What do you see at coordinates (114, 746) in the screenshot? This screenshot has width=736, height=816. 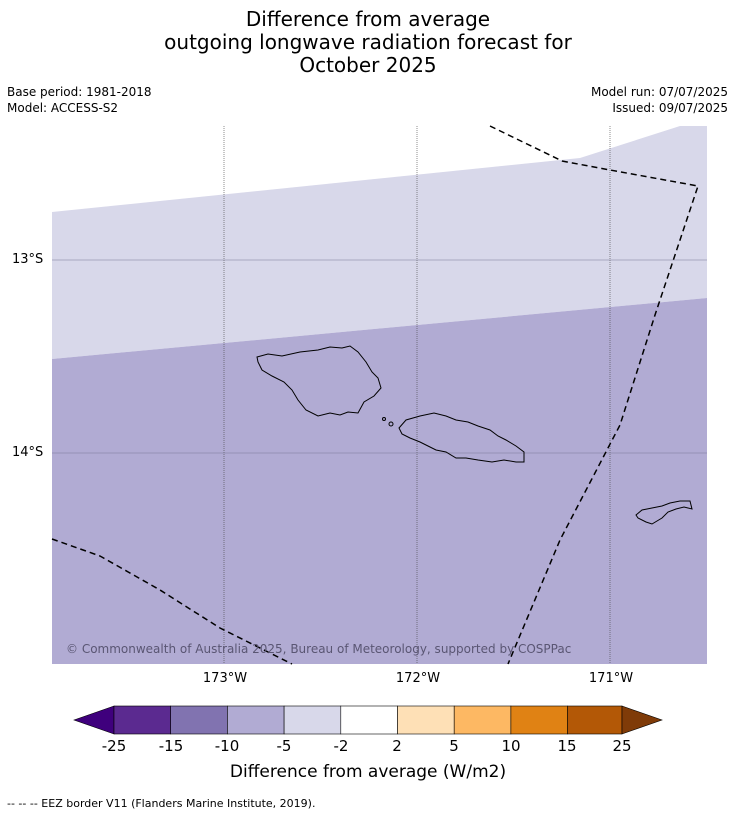 I see `colorbar-tick-1: -25` at bounding box center [114, 746].